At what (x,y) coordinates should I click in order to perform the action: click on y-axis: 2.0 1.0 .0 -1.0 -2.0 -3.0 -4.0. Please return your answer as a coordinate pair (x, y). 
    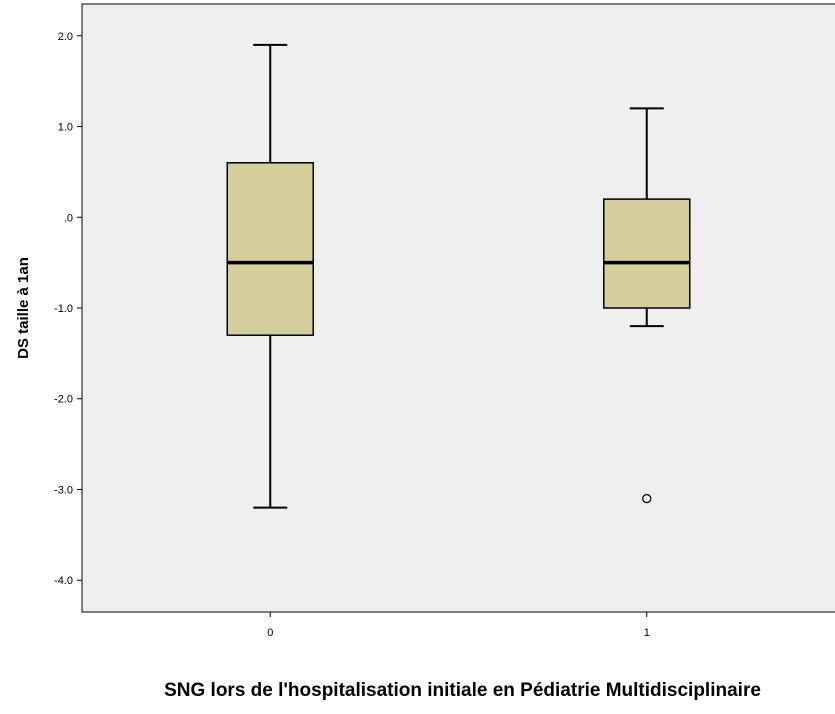
    Looking at the image, I should click on (68, 309).